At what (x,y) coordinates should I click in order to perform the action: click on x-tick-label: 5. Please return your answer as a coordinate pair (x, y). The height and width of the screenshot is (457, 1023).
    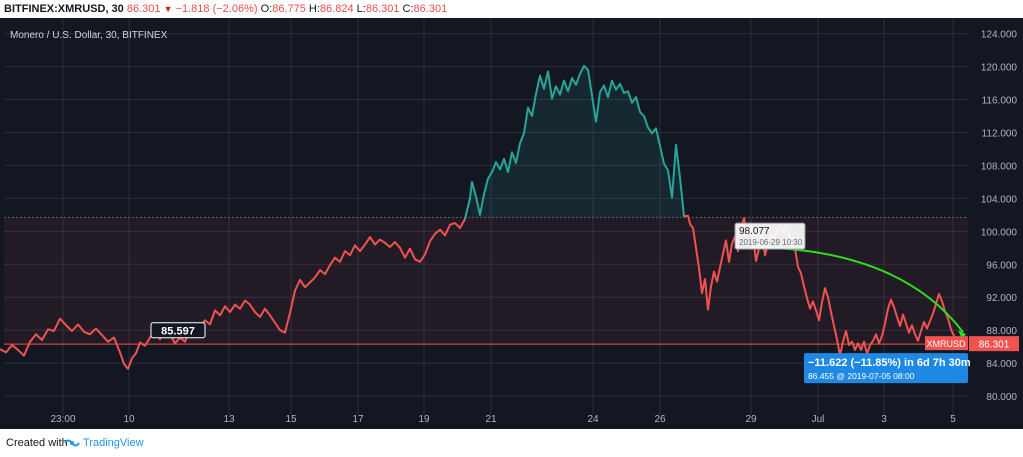
    Looking at the image, I should click on (953, 419).